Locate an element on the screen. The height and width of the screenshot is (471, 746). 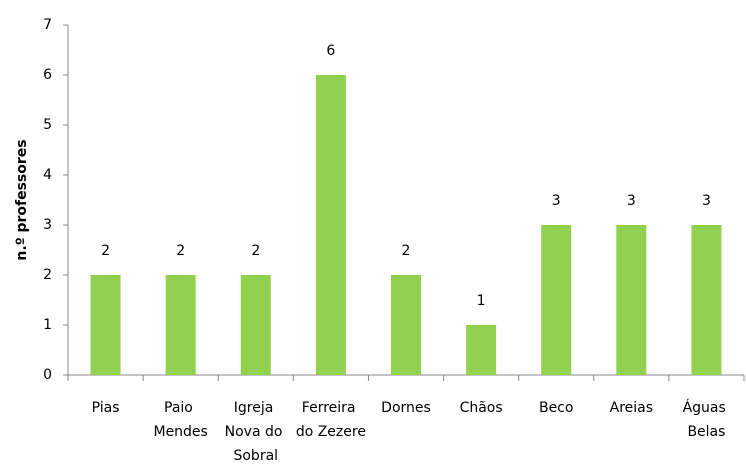
x-tick-label: Ferreira do Zezere is located at coordinates (331, 420).